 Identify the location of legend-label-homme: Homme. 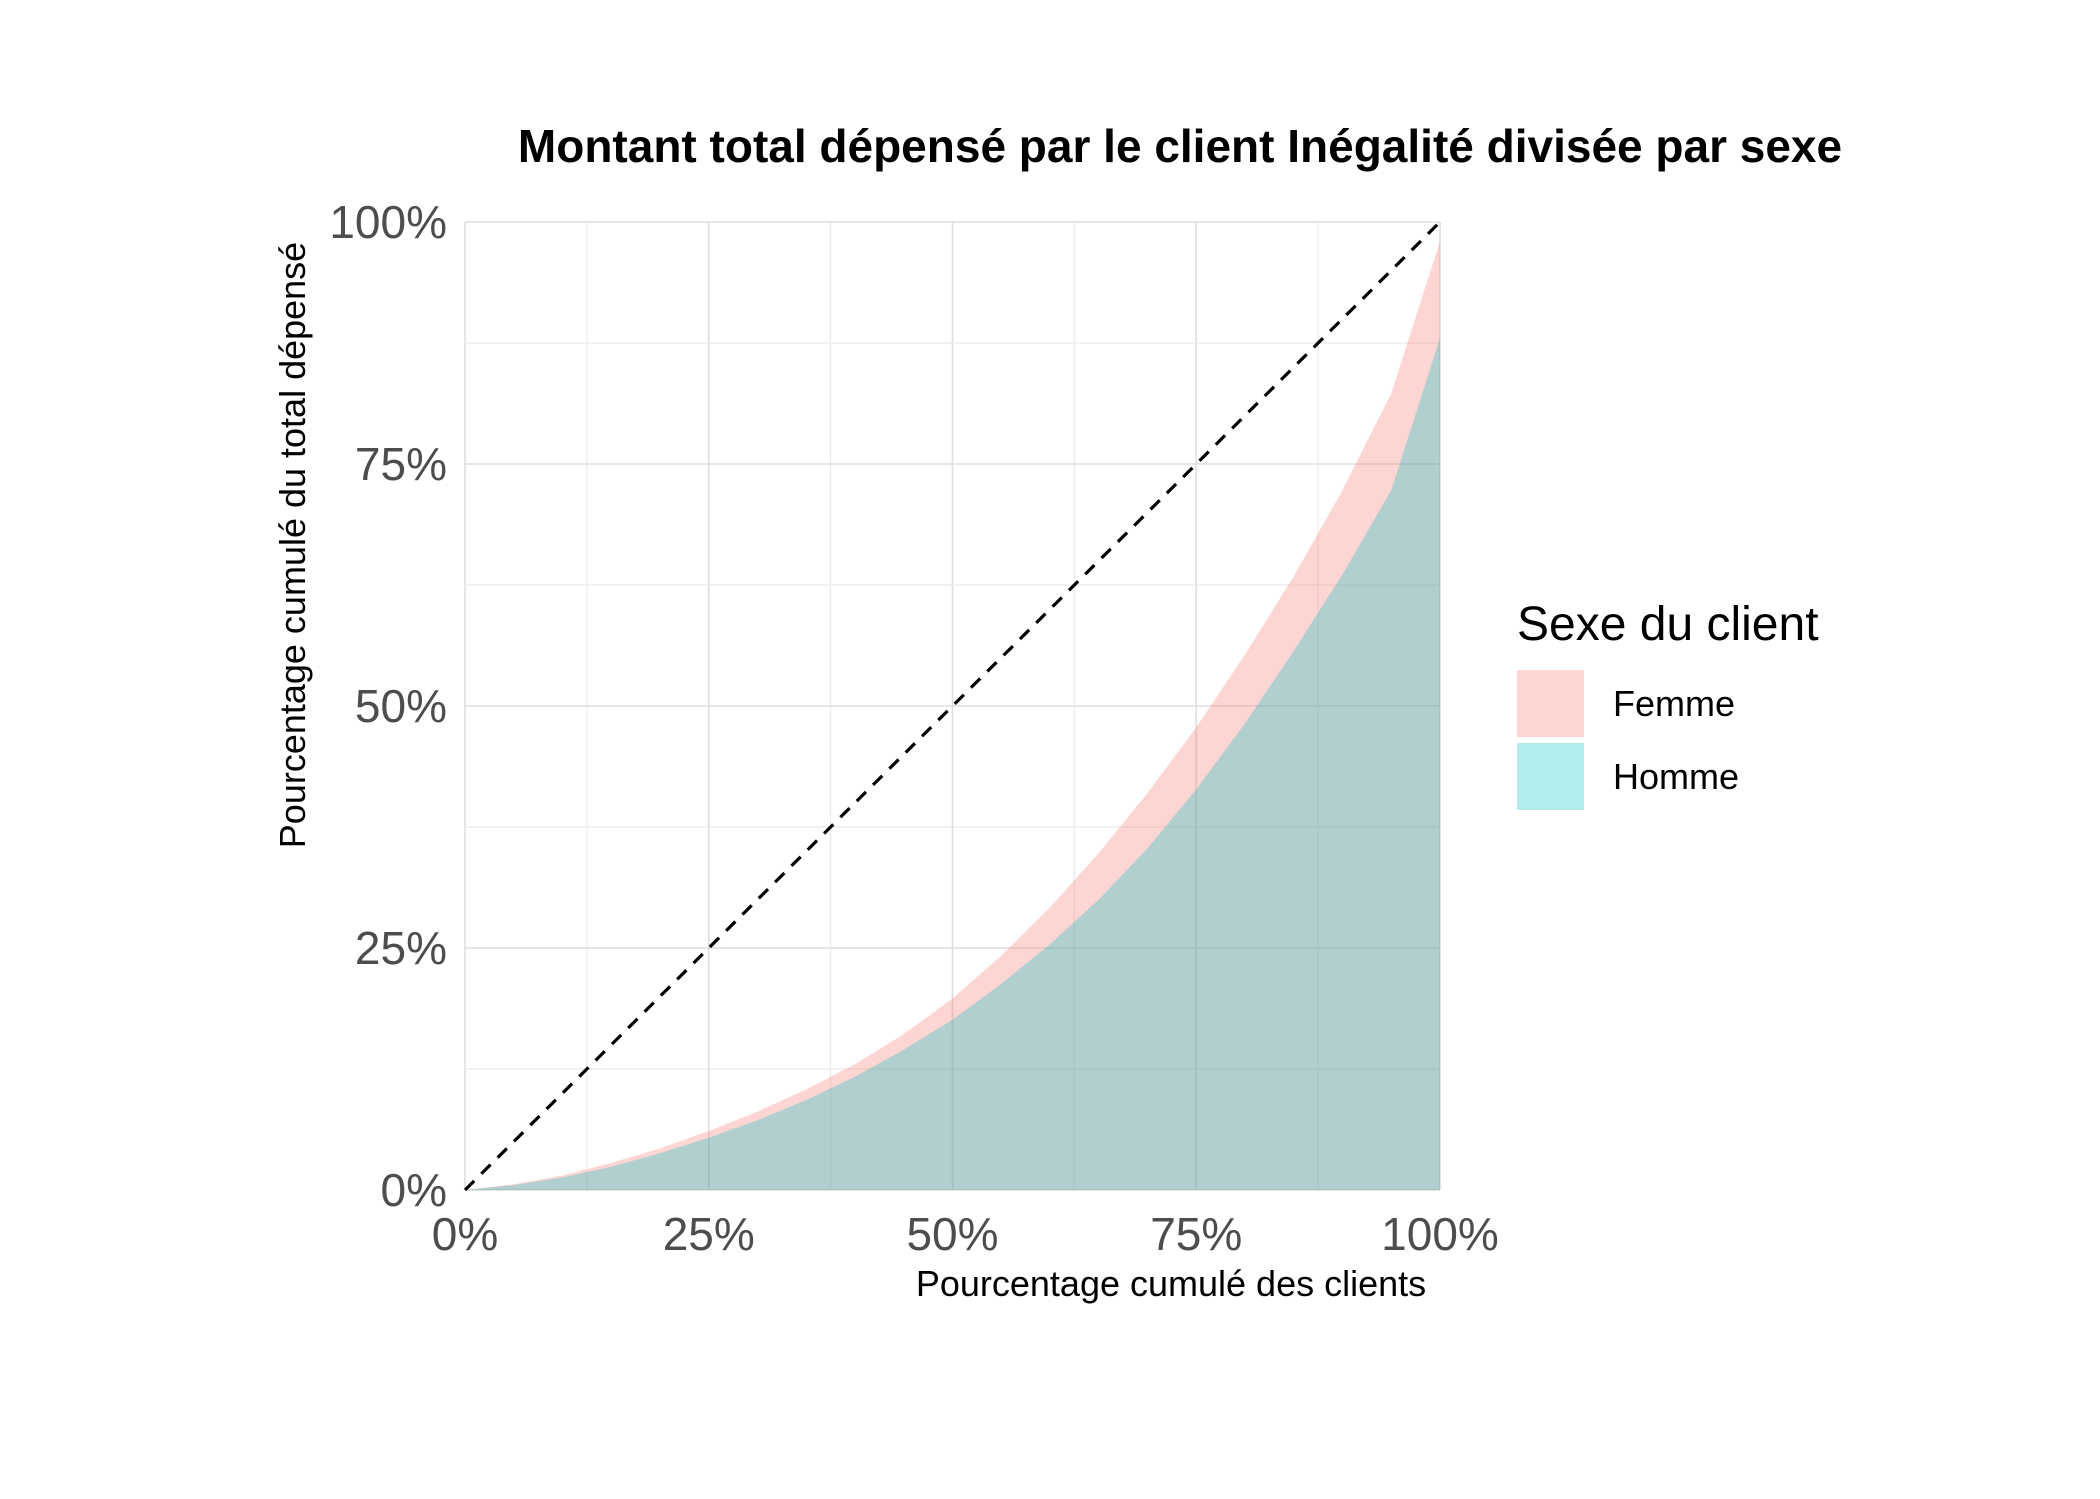
(1676, 776).